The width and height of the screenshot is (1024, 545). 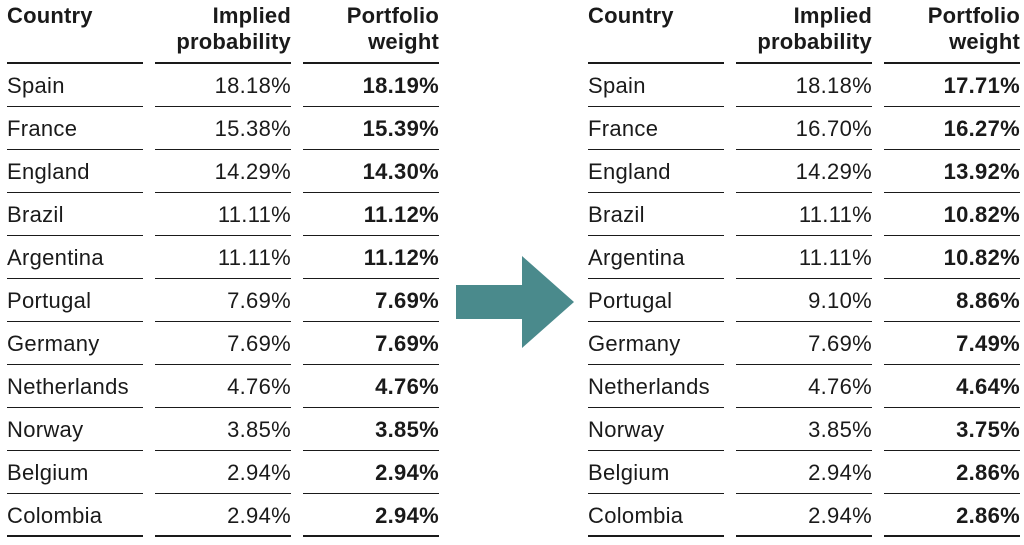 What do you see at coordinates (952, 343) in the screenshot?
I see `cell-weight: 7.49%` at bounding box center [952, 343].